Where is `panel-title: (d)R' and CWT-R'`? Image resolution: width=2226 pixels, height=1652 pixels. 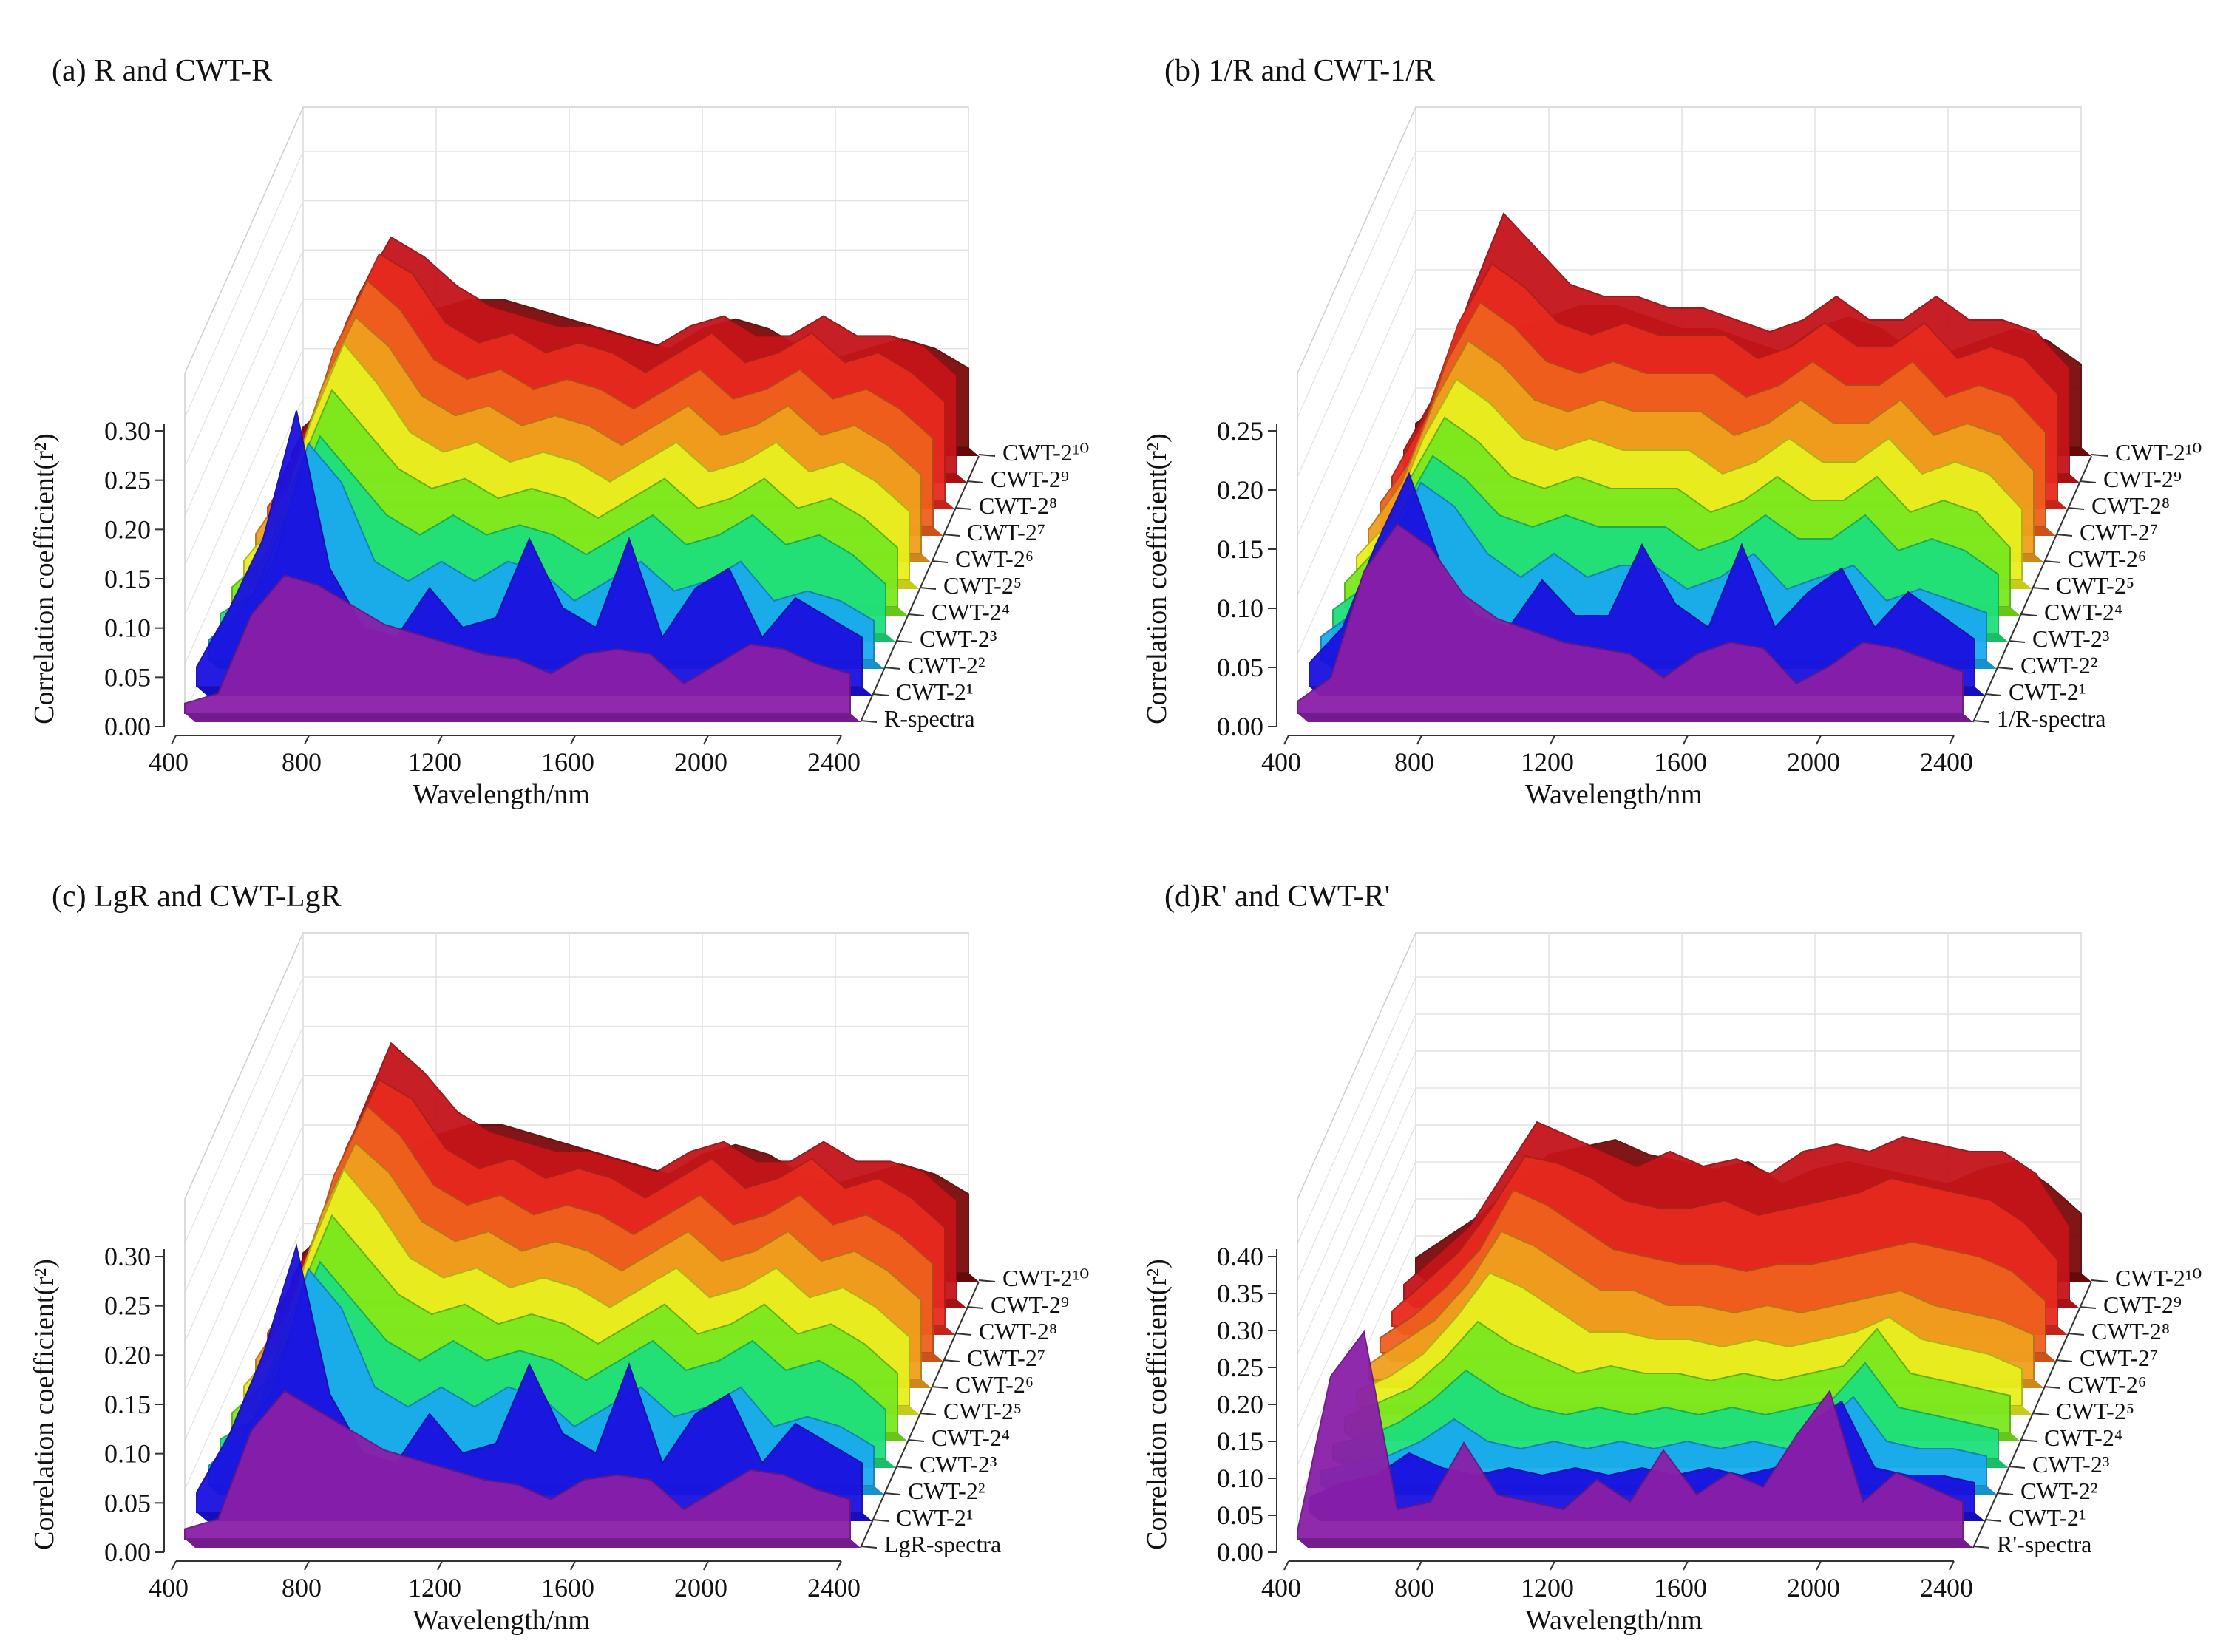
panel-title: (d)R' and CWT-R' is located at coordinates (1277, 897).